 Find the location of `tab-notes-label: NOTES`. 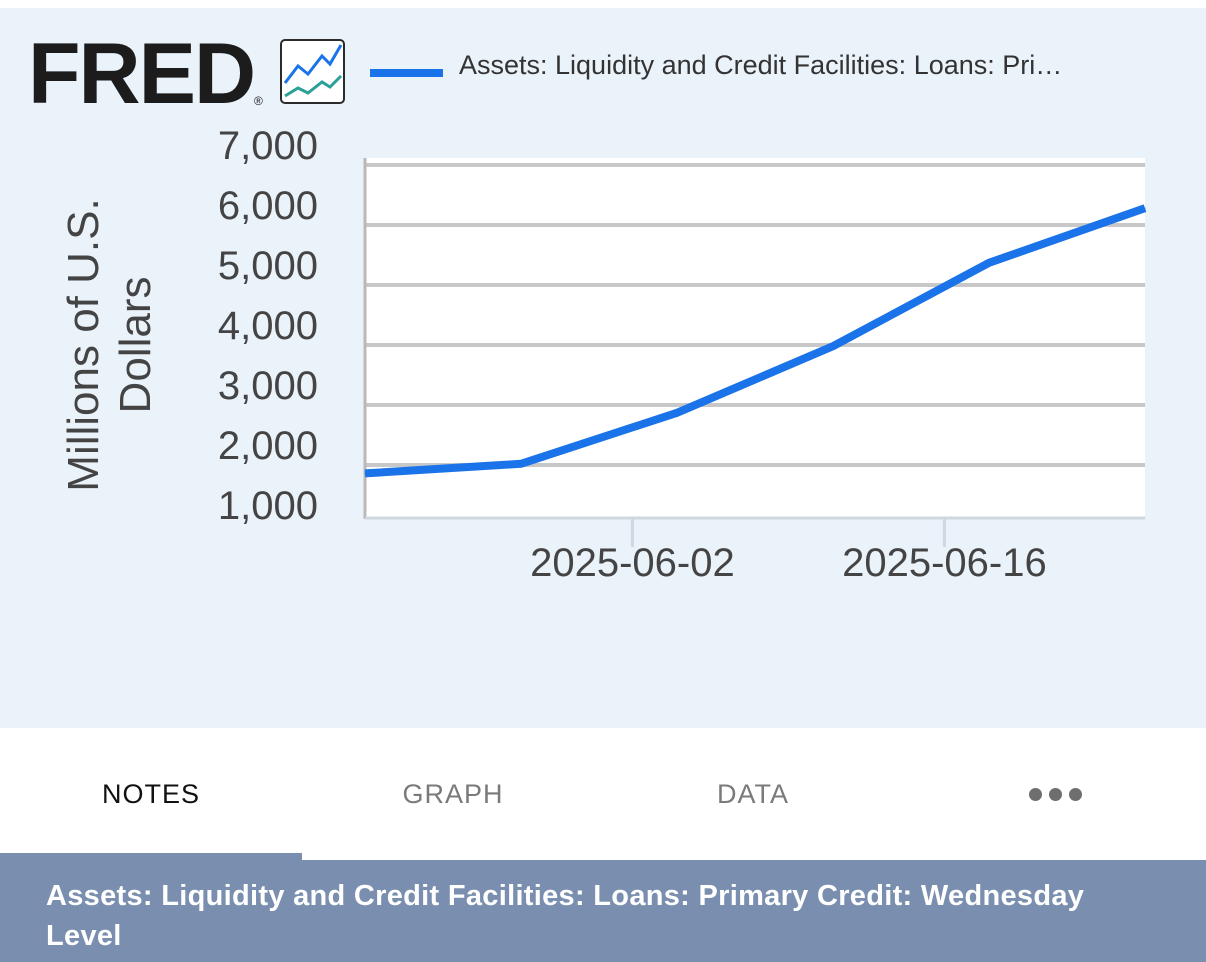

tab-notes-label: NOTES is located at coordinates (150, 793).